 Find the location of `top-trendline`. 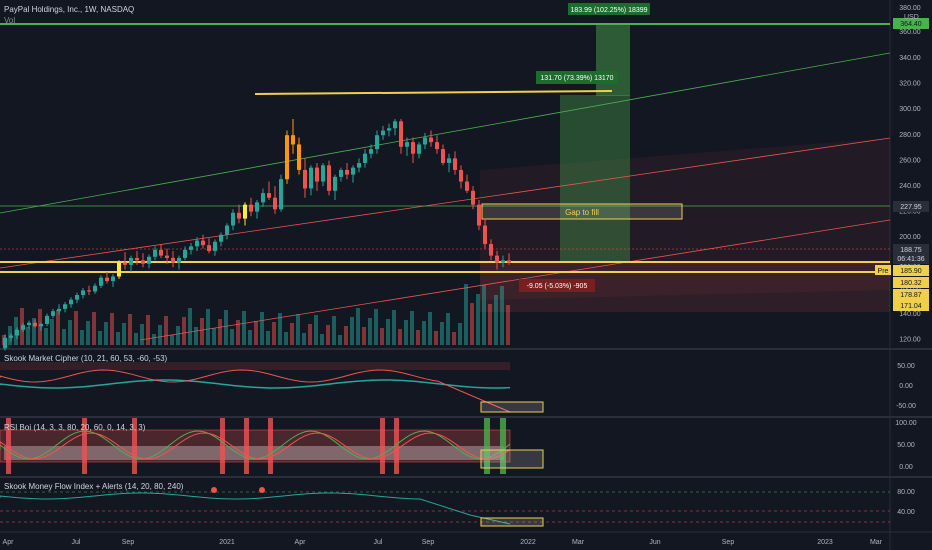

top-trendline is located at coordinates (433, 92).